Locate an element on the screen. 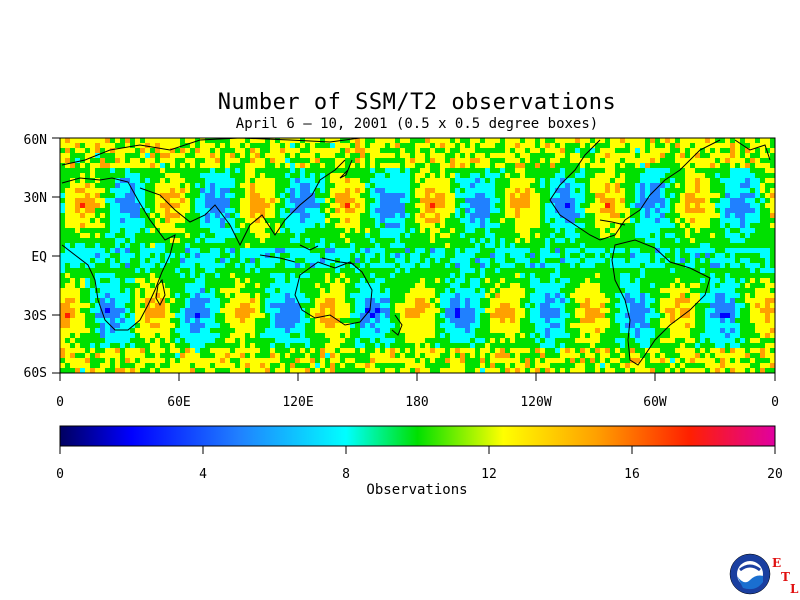  colorbar is located at coordinates (417, 436).